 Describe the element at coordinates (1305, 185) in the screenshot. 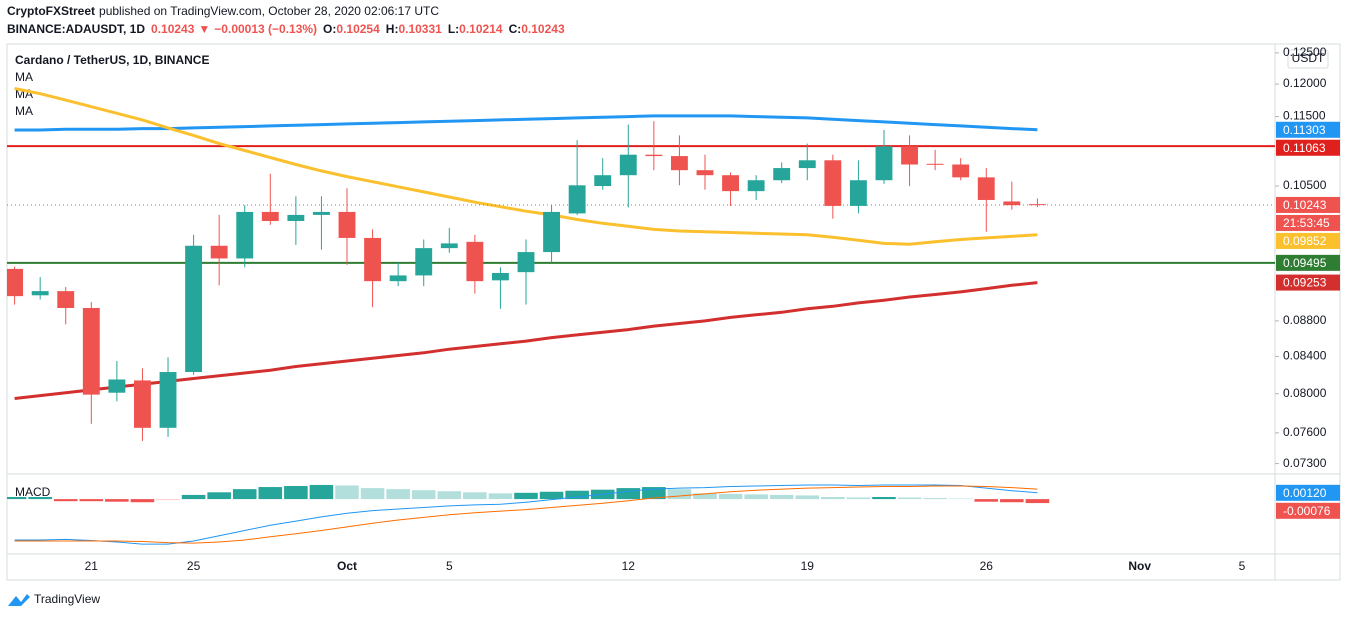

I see `y-tick-label: 0.10500` at that location.